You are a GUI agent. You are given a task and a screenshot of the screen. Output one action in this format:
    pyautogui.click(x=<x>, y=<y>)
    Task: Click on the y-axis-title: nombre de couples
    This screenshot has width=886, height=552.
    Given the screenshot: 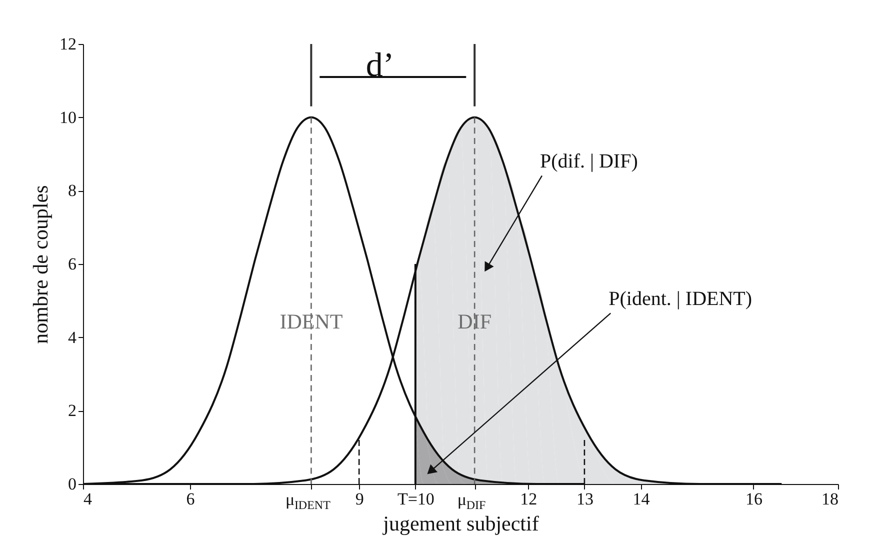 What is the action you would take?
    pyautogui.click(x=40, y=264)
    